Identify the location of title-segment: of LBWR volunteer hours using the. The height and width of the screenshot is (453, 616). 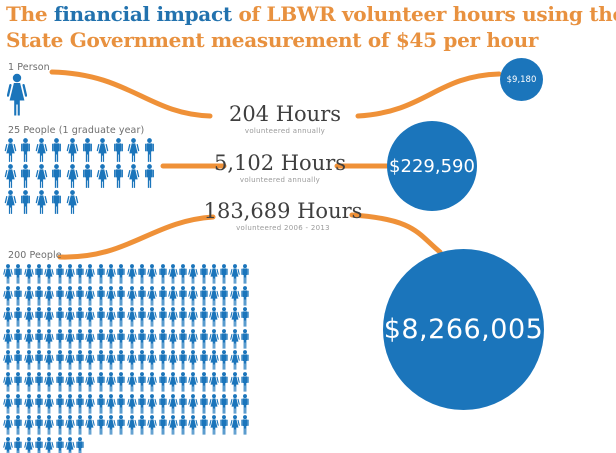
(423, 14).